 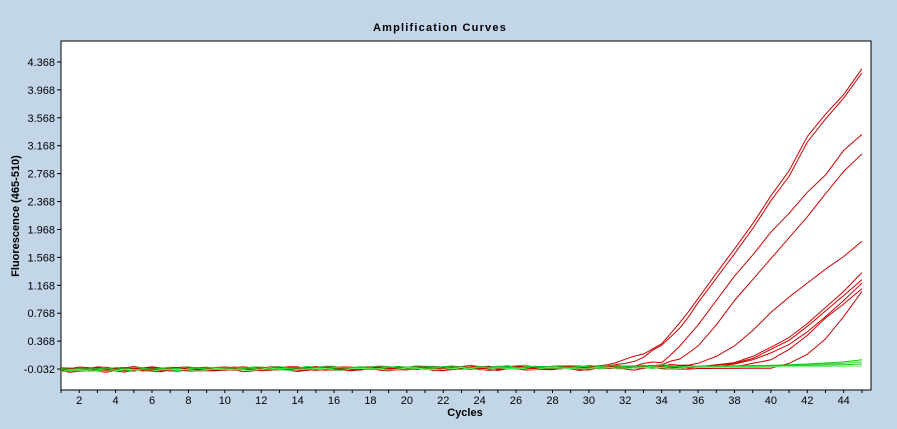 I want to click on y-tick-label: 1.168, so click(x=41, y=286).